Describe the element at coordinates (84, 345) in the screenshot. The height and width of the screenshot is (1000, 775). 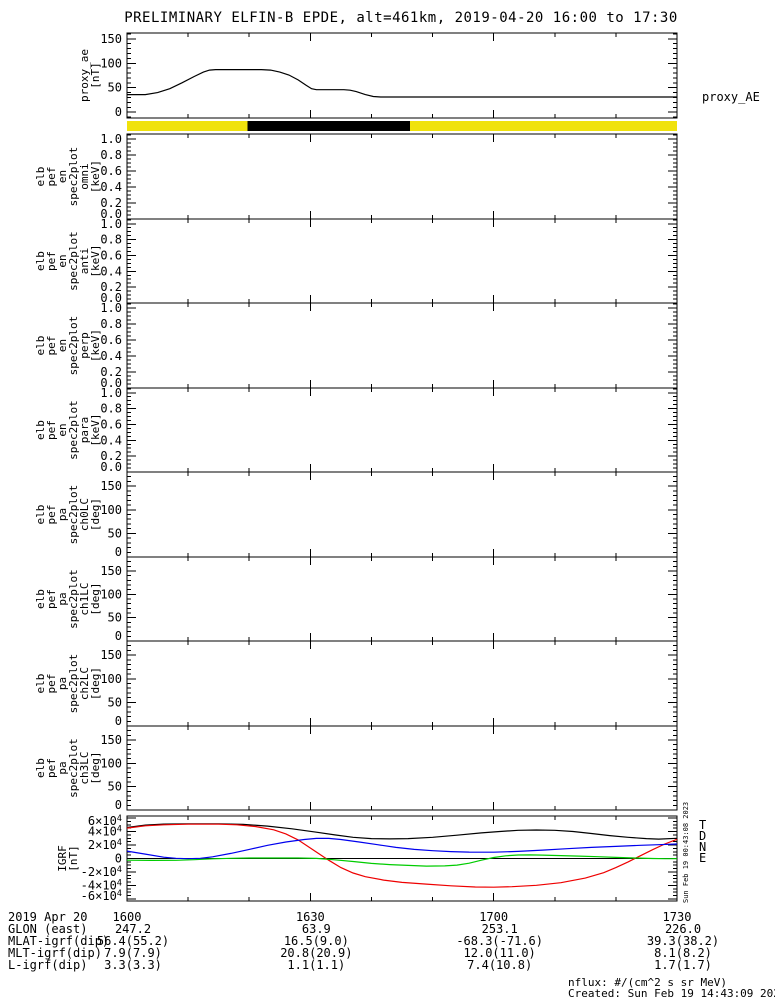
I see `panel-ylabel-word: perp` at that location.